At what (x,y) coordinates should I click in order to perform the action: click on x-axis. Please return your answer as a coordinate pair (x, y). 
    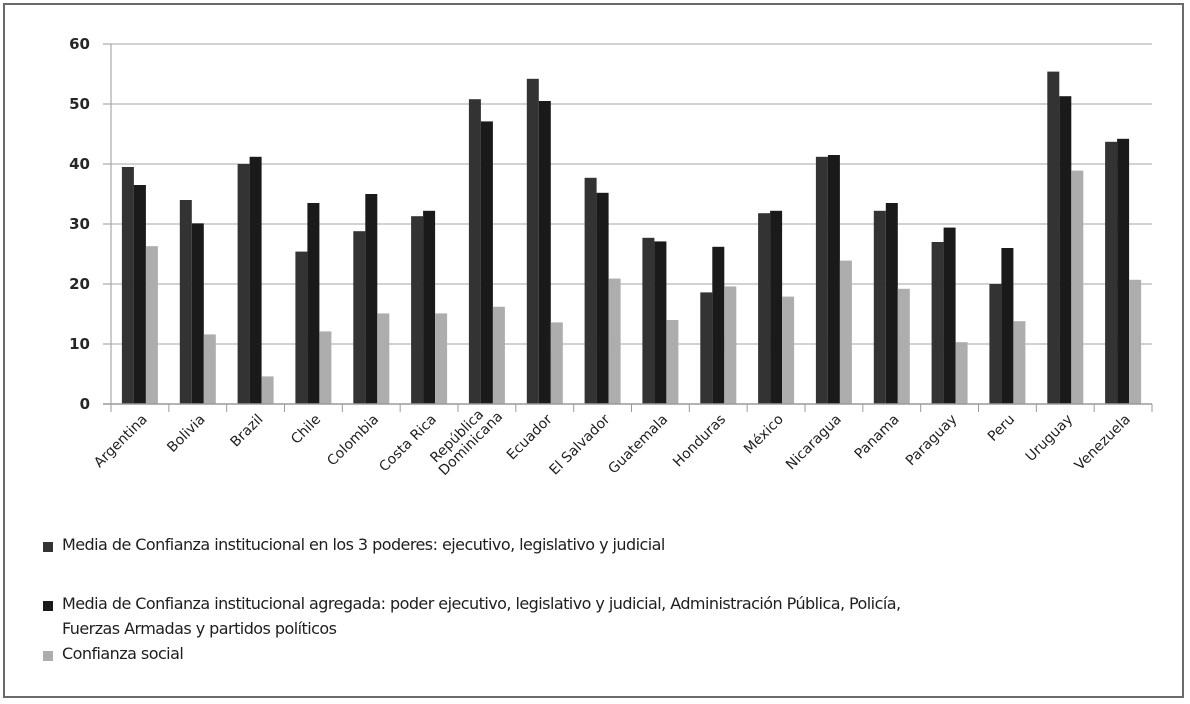
    Looking at the image, I should click on (628, 407).